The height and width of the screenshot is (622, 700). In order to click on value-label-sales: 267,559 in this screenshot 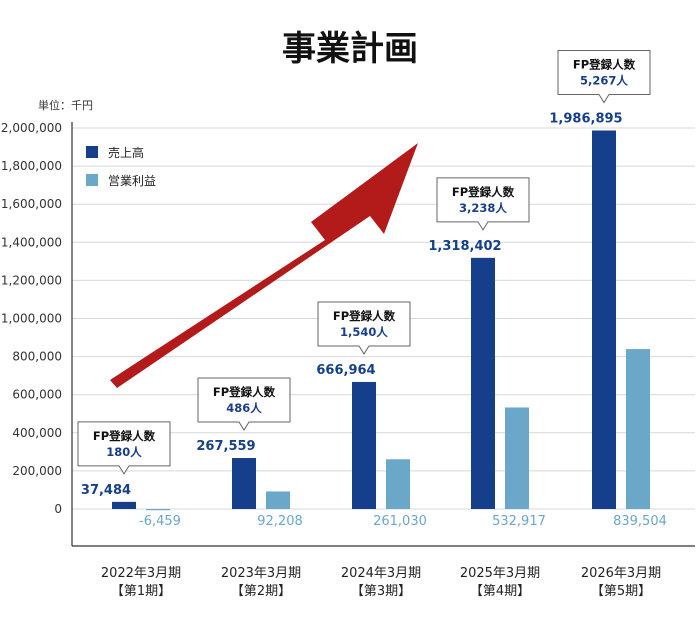, I will do `click(225, 446)`.